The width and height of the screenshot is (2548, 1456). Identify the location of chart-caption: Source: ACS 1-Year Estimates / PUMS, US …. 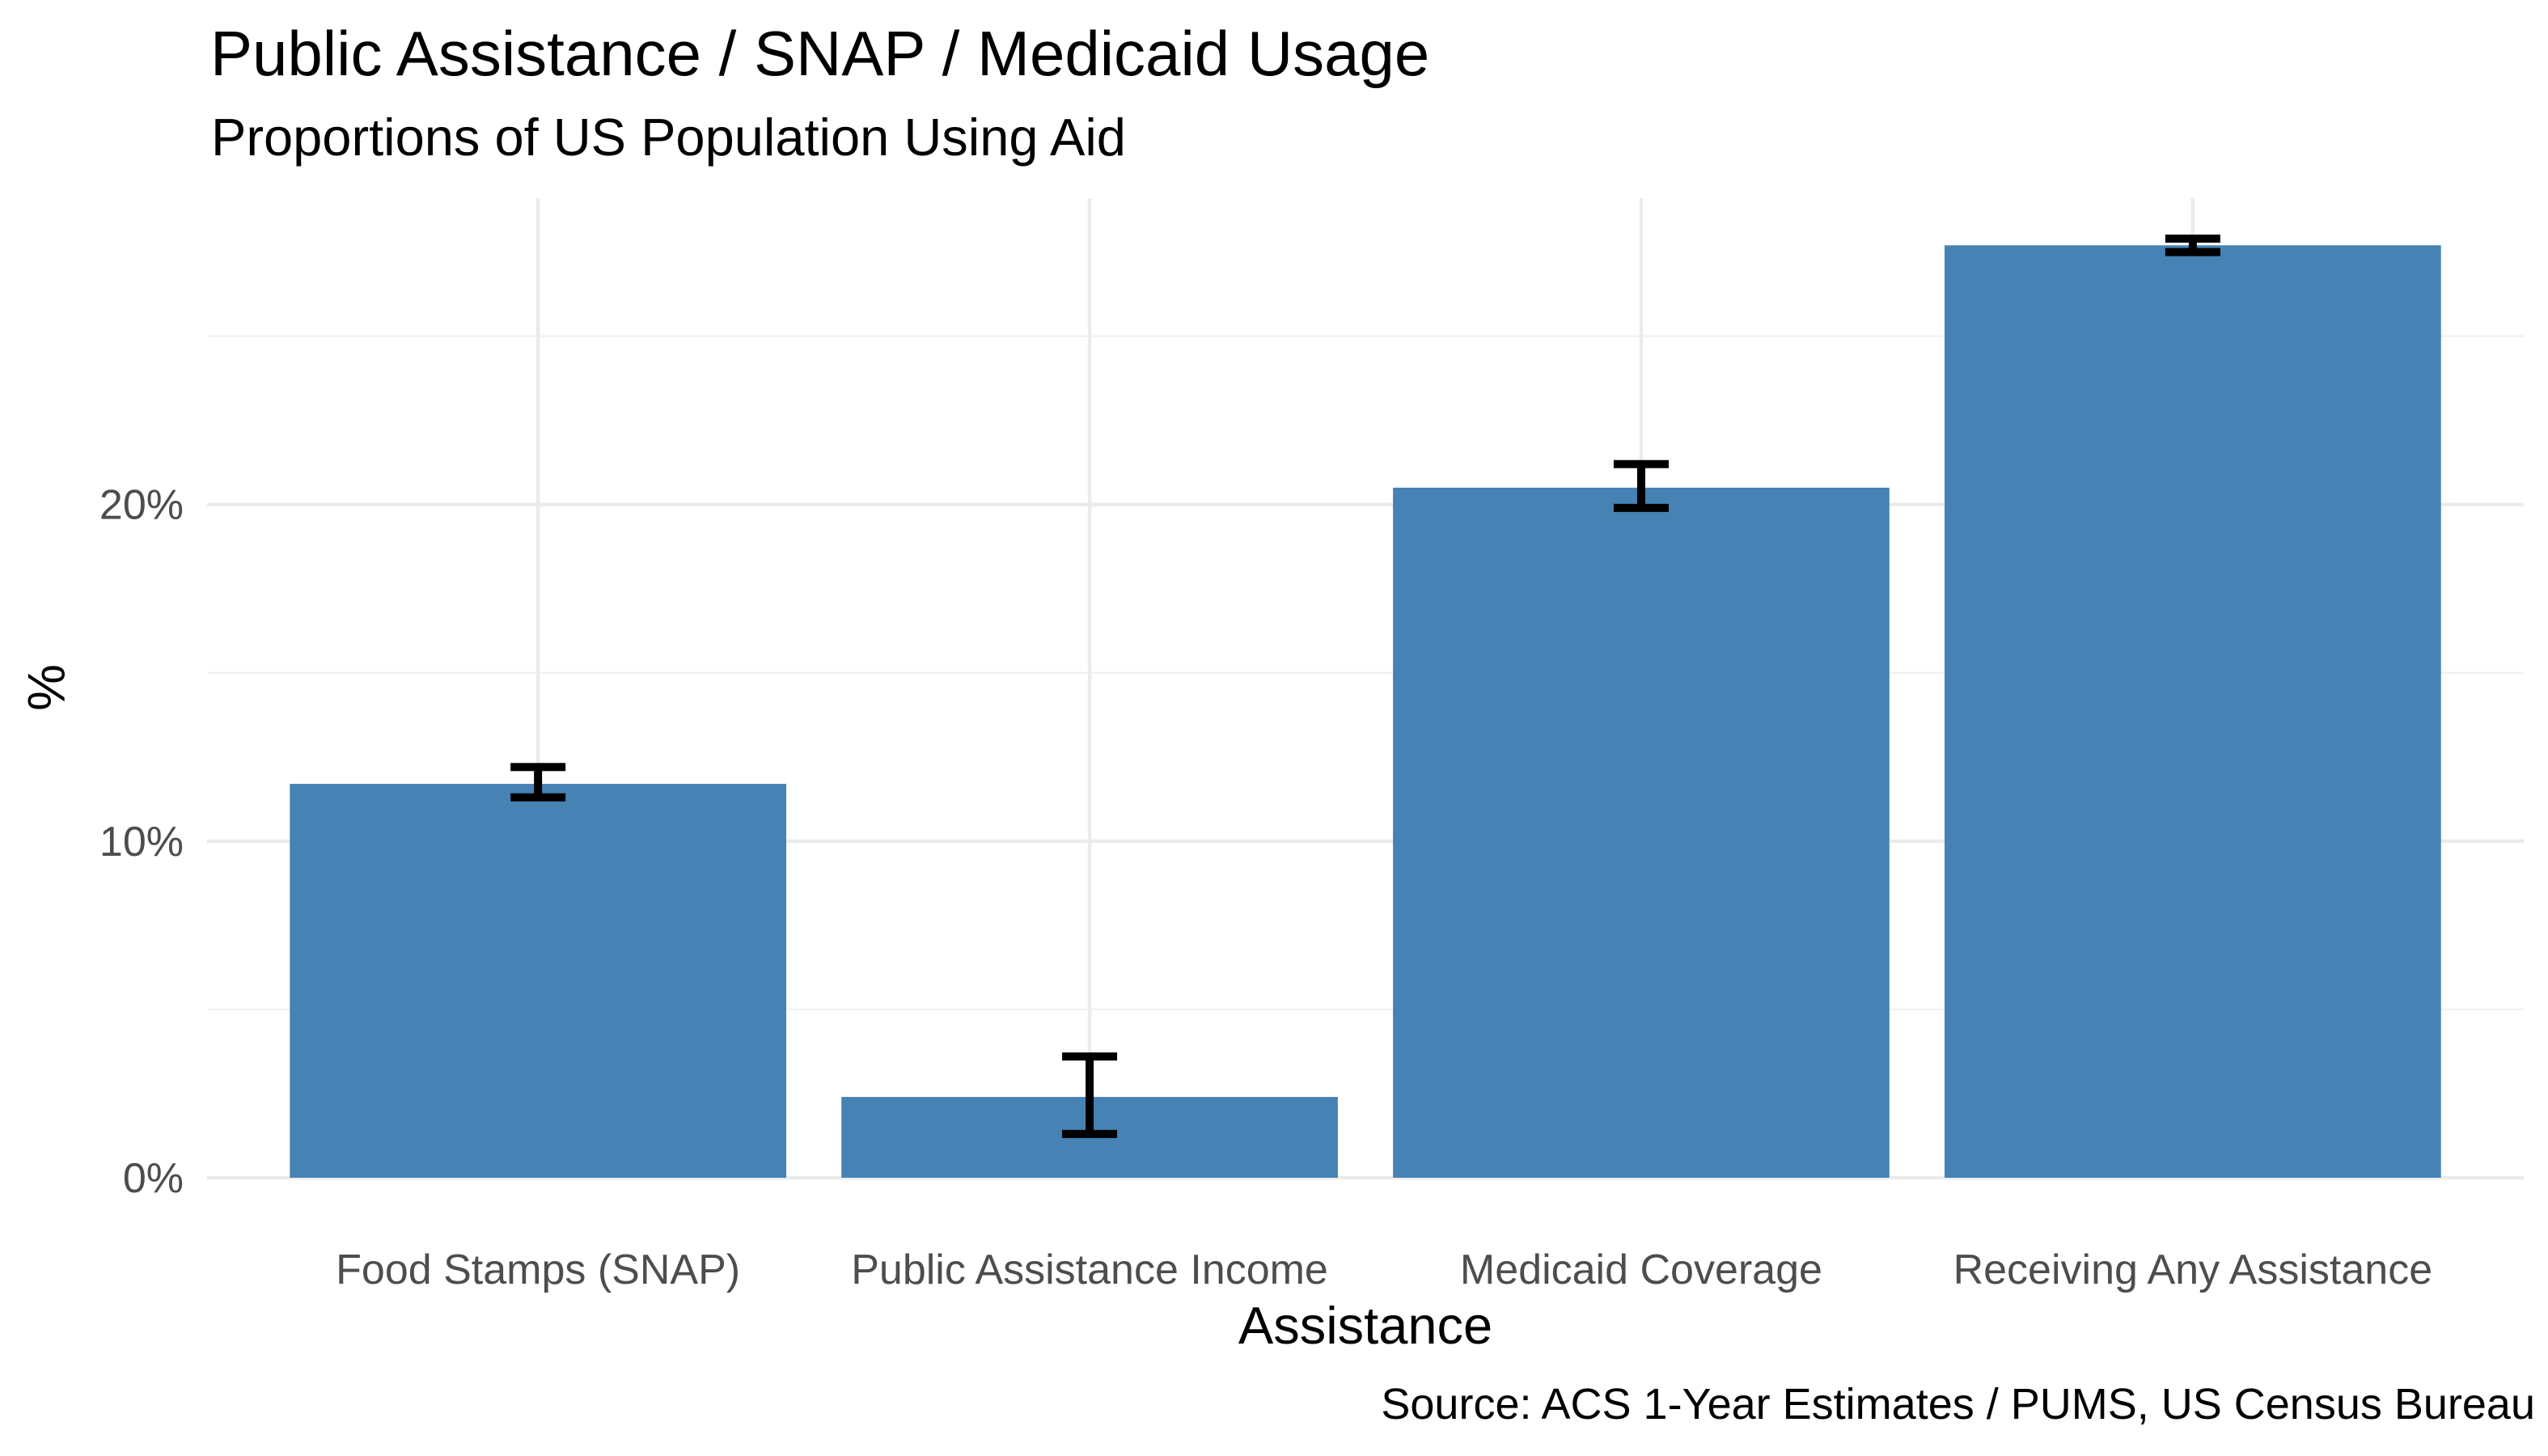
(1958, 1404).